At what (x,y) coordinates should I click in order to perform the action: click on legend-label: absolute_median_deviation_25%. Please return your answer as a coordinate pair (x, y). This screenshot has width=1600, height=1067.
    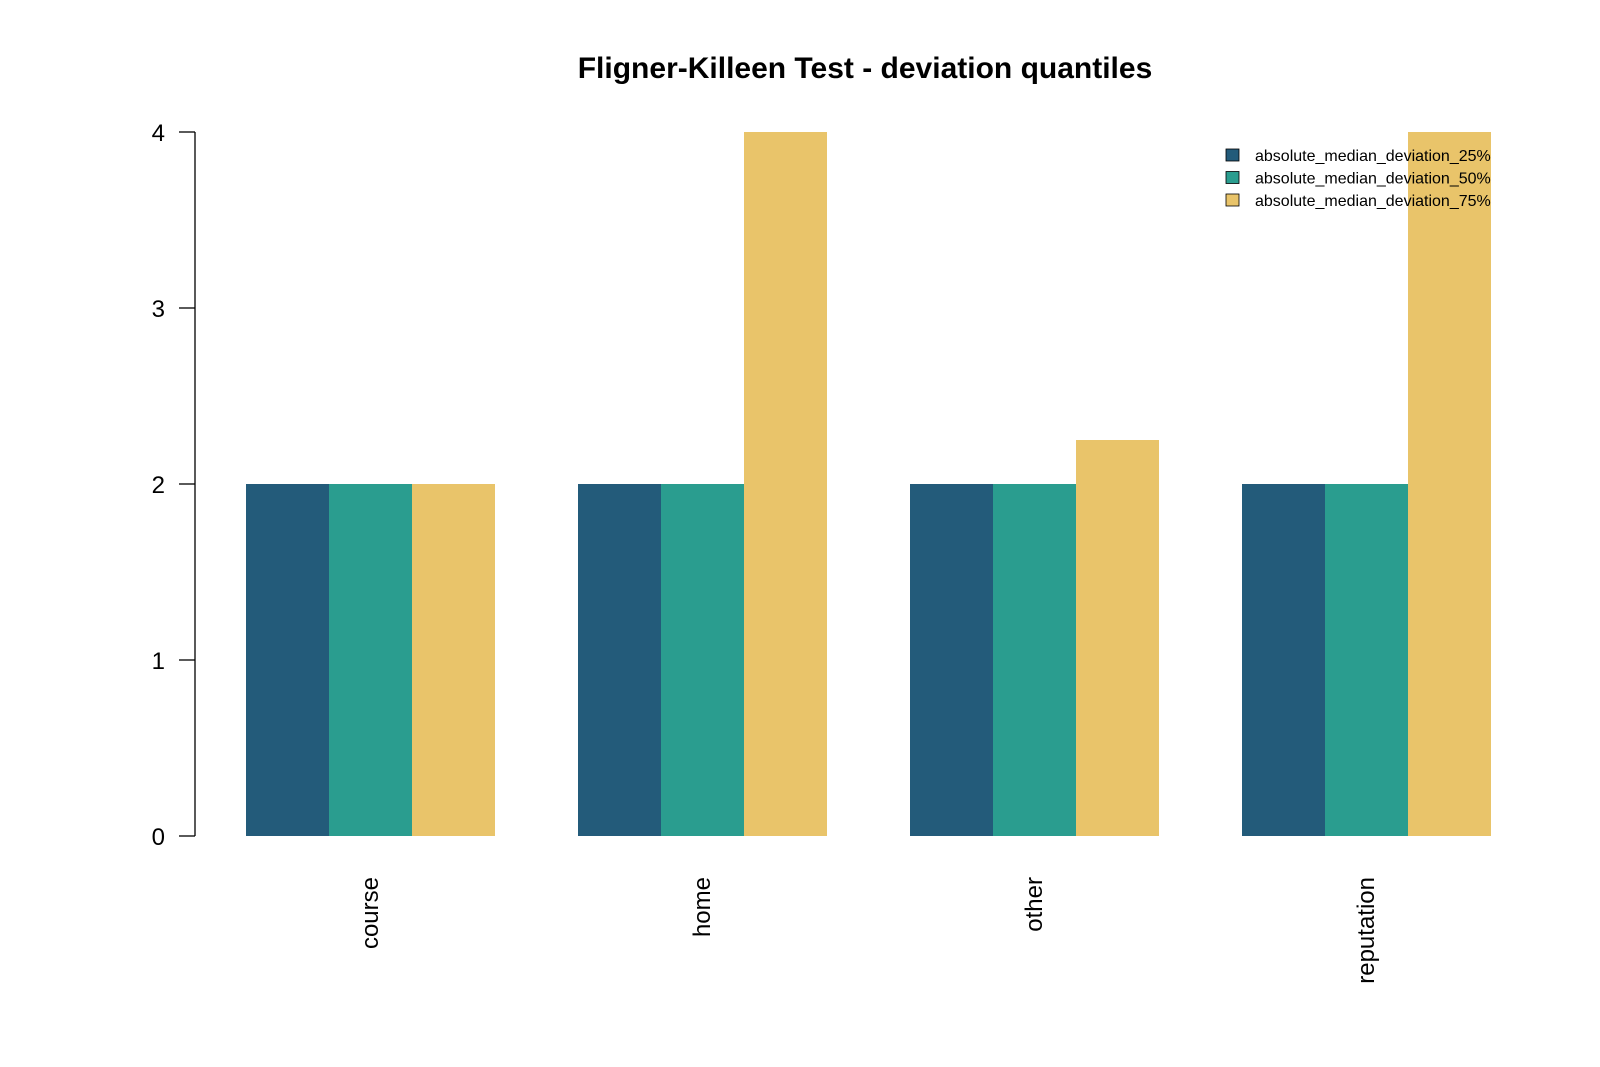
    Looking at the image, I should click on (1373, 156).